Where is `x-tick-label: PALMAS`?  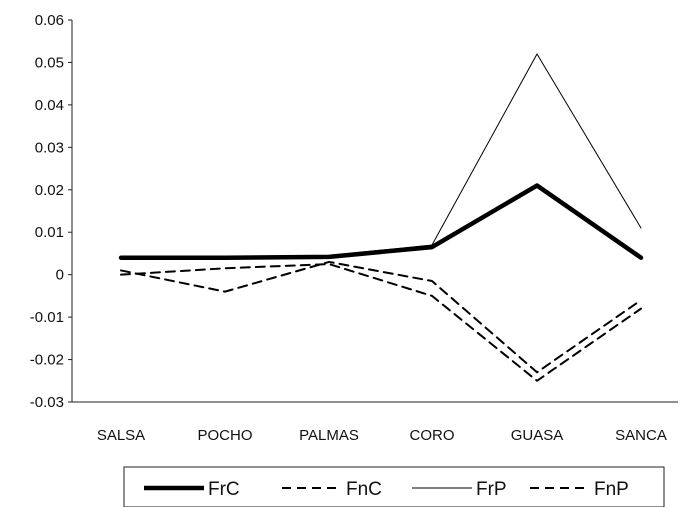 x-tick-label: PALMAS is located at coordinates (329, 435).